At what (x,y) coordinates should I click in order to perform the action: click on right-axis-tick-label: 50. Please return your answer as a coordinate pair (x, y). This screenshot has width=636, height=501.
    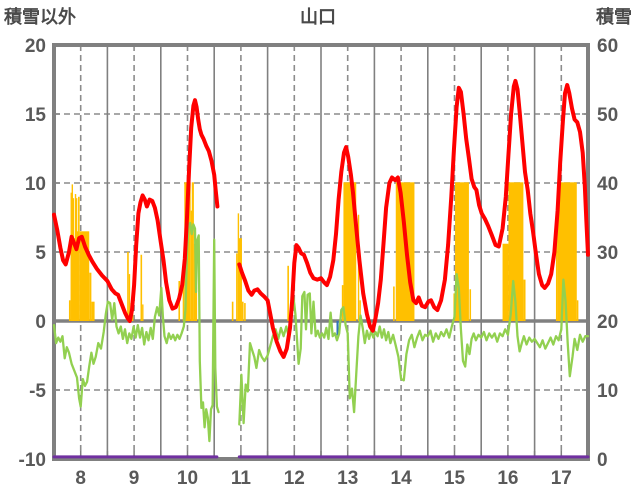
    Looking at the image, I should click on (607, 115).